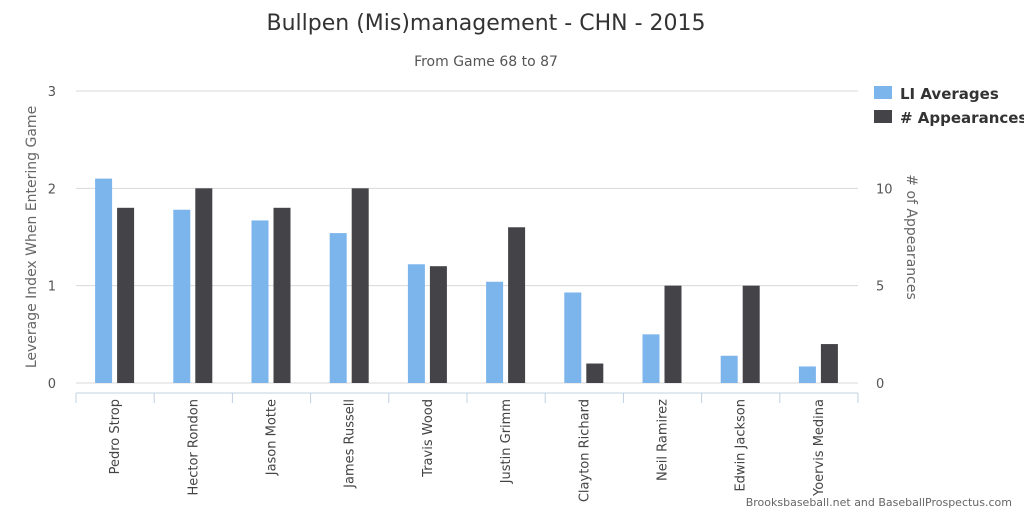 The height and width of the screenshot is (512, 1024). Describe the element at coordinates (428, 438) in the screenshot. I see `category-label: Travis Wood` at that location.